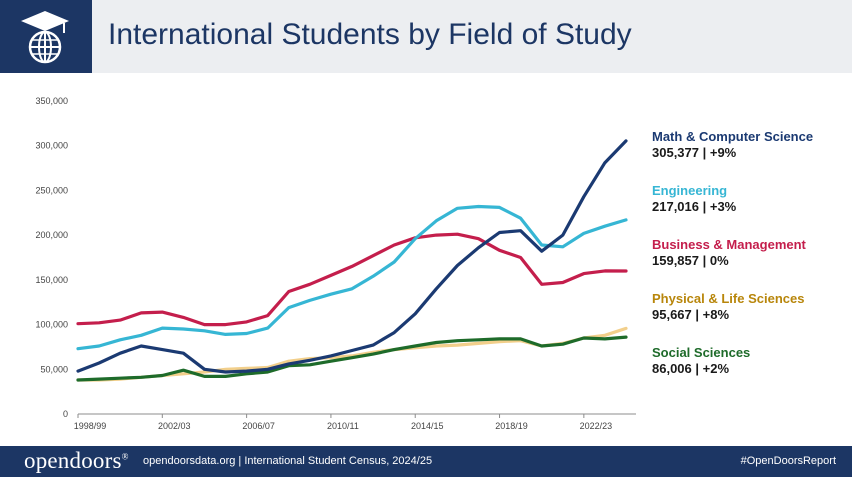 The height and width of the screenshot is (477, 852). I want to click on legend-series-value: 159,857 | 0%, so click(690, 260).